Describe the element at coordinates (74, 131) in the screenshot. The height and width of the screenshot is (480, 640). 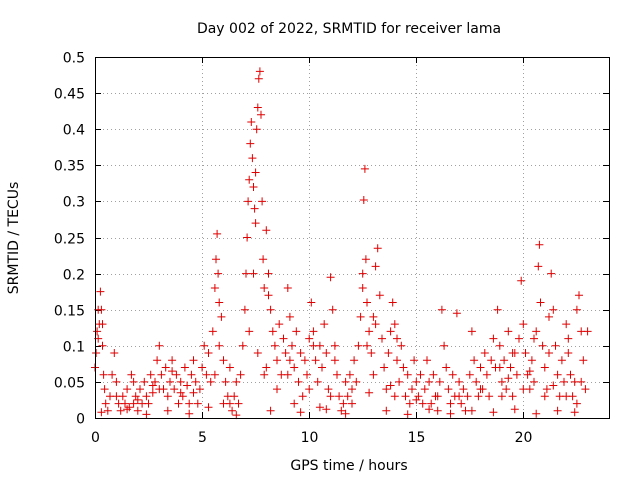
I see `y-tick-label: 0.4` at that location.